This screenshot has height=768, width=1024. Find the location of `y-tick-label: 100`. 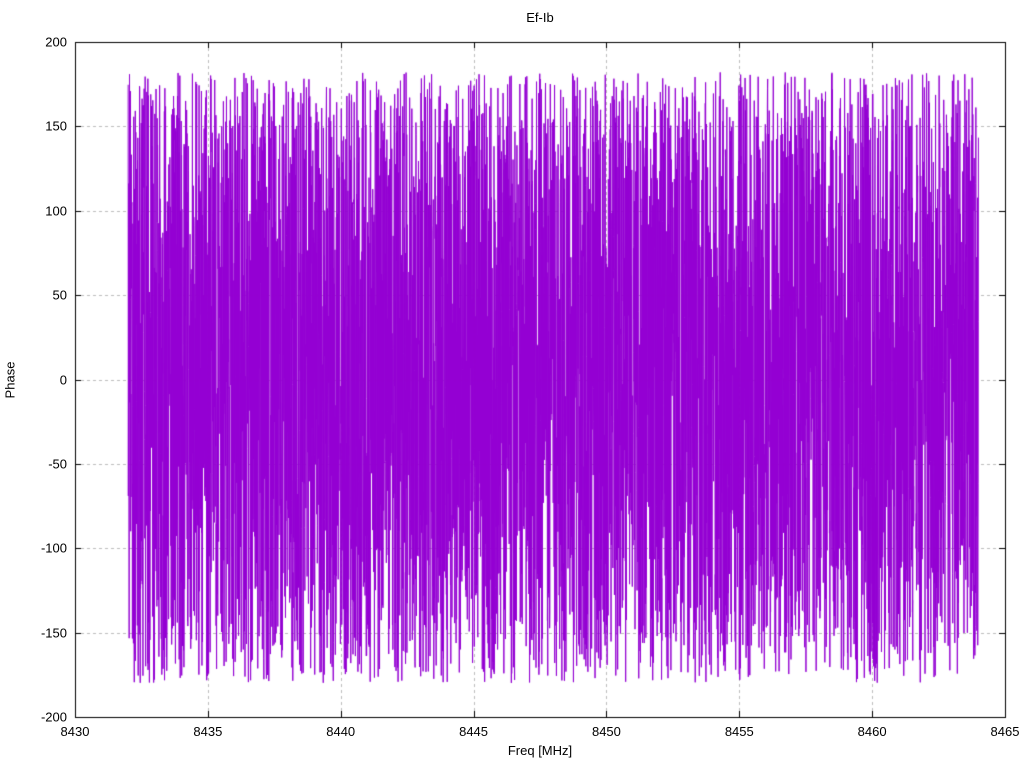

y-tick-label: 100 is located at coordinates (56, 211).